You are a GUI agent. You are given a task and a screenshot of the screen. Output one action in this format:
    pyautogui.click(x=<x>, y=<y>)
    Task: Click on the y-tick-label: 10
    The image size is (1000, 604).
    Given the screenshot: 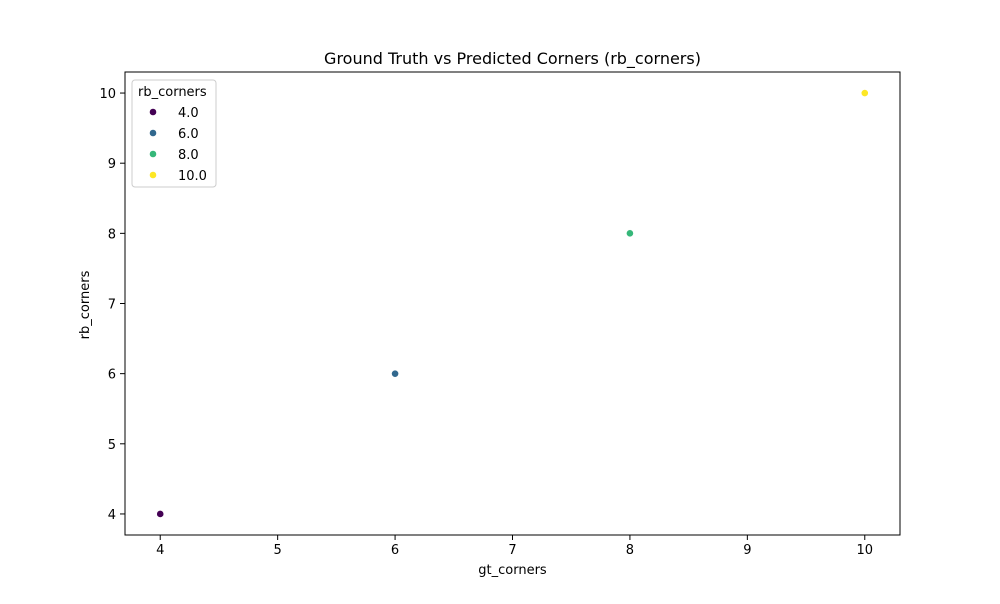 What is the action you would take?
    pyautogui.click(x=107, y=94)
    